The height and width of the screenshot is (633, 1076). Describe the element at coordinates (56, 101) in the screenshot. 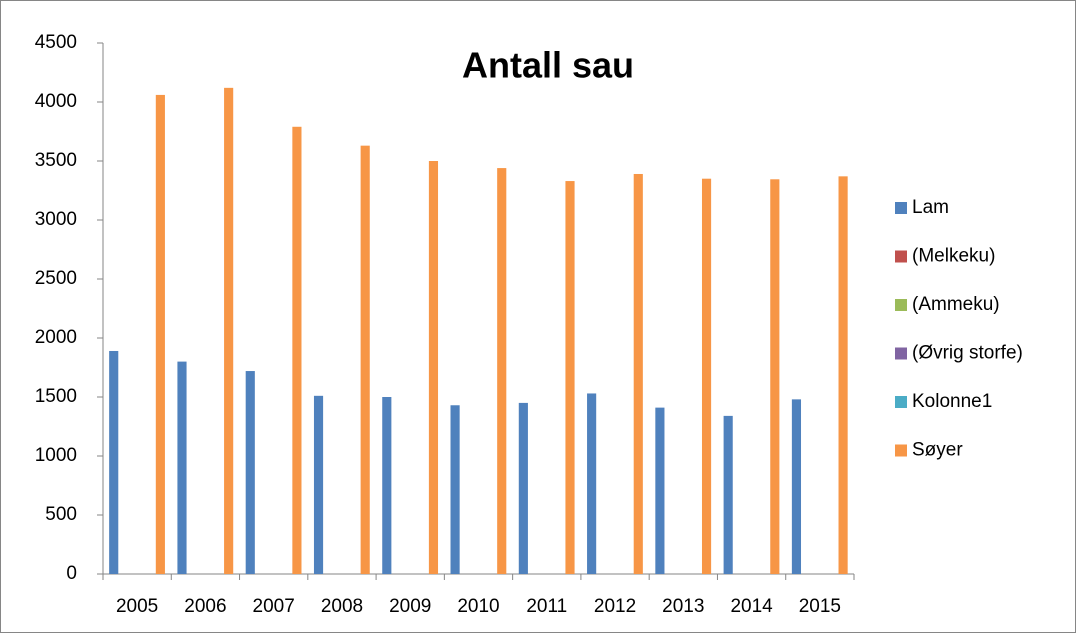

I see `y-tick-label: 4000` at that location.